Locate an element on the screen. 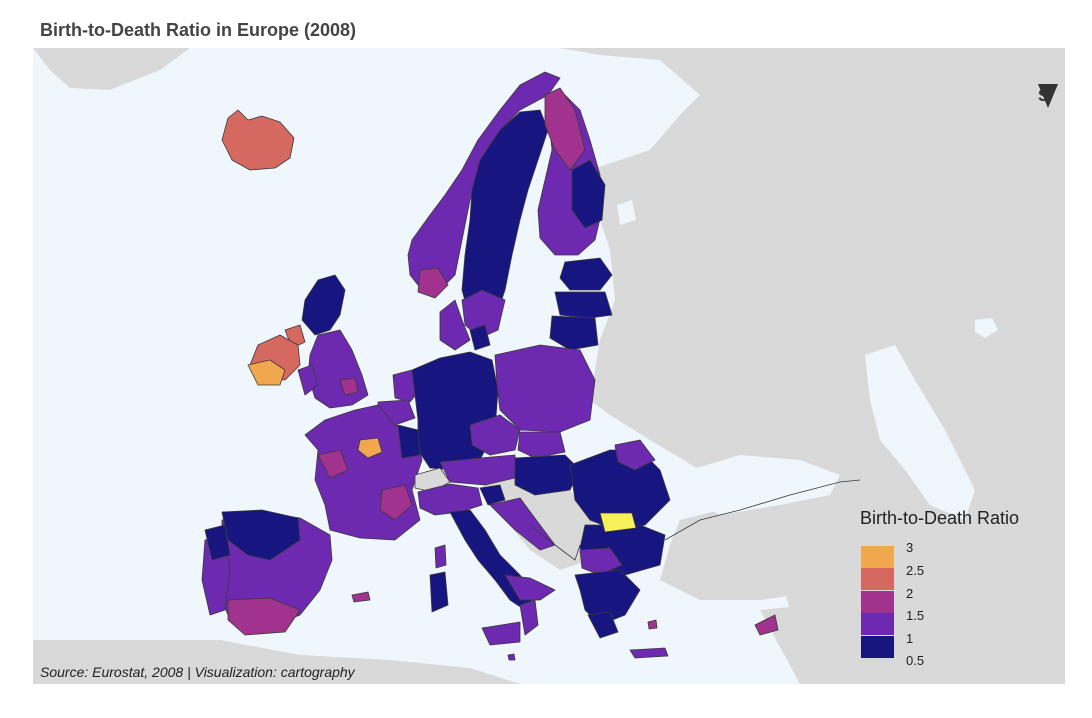  lapland-region is located at coordinates (565, 129).